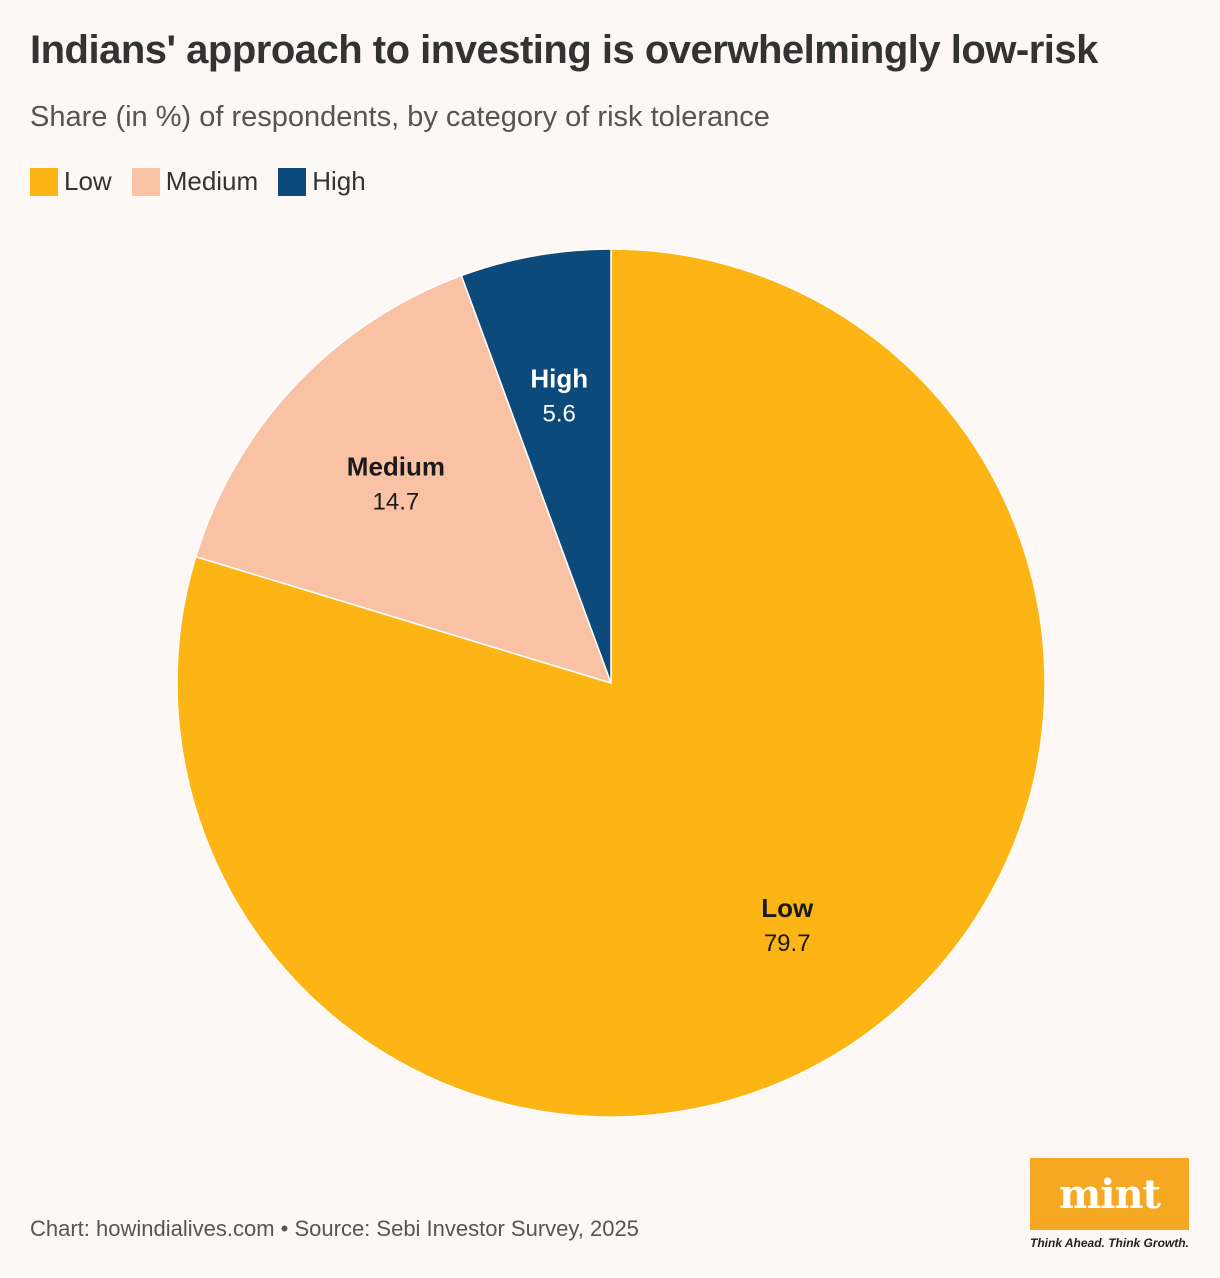  I want to click on slice-value-medium: 14.7, so click(396, 502).